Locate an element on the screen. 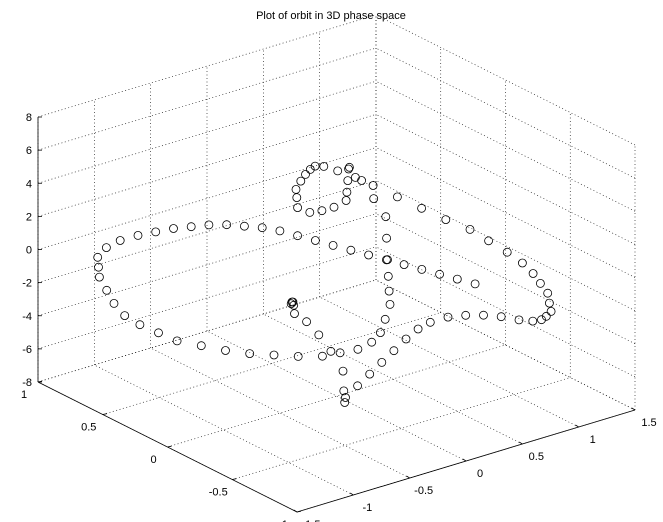 The image size is (663, 522). y-tick-label: 1 is located at coordinates (24, 395).